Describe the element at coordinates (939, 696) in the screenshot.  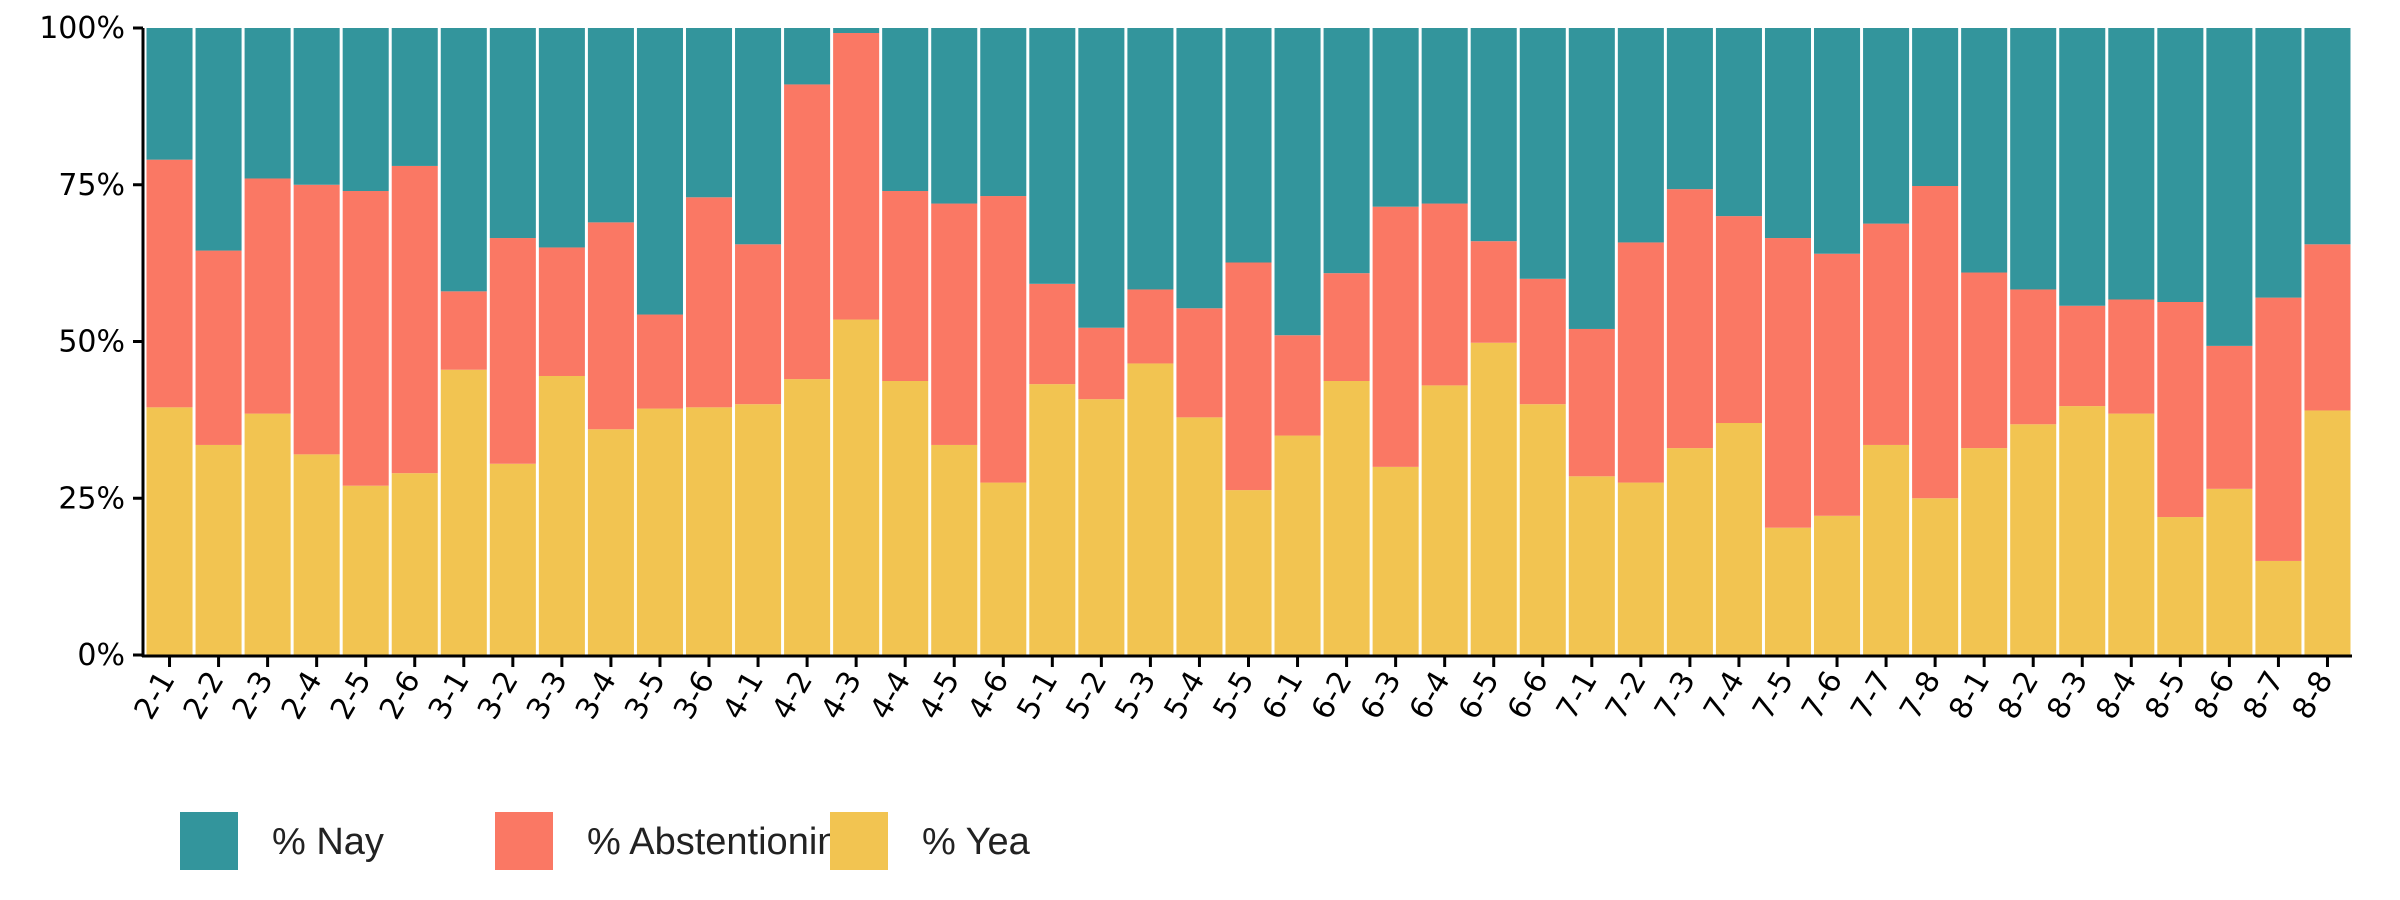
I see `x-tick-label: 4-5` at that location.